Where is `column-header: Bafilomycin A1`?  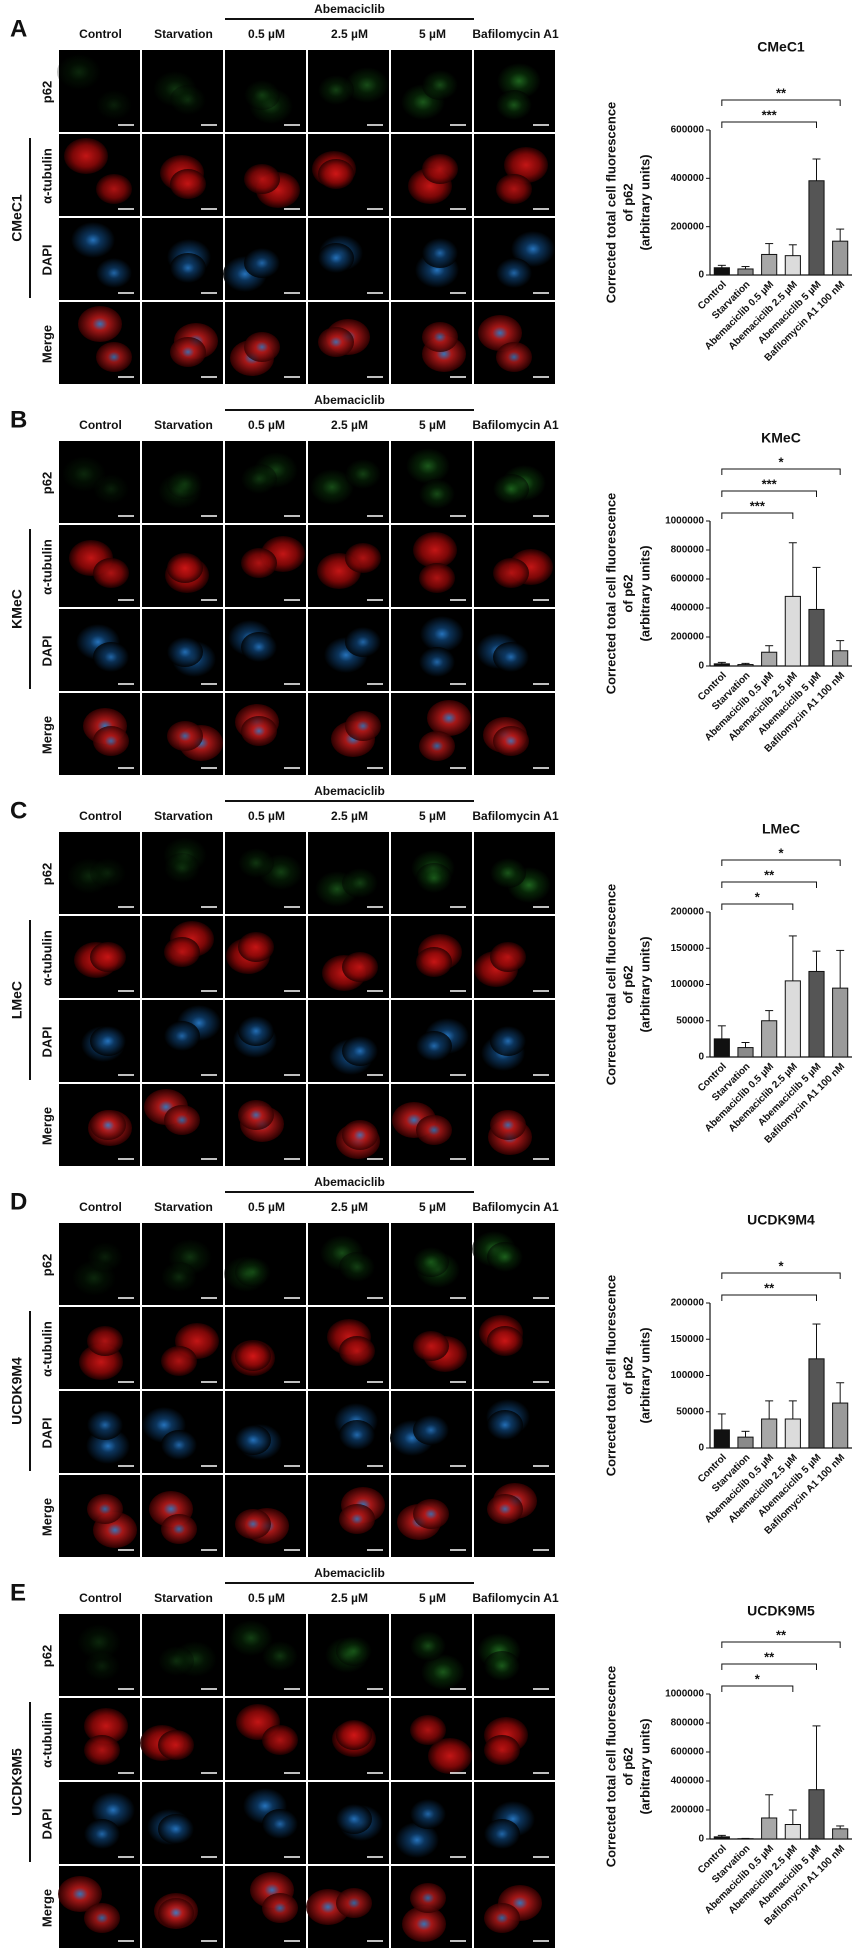
column-header: Bafilomycin A1 is located at coordinates (515, 425).